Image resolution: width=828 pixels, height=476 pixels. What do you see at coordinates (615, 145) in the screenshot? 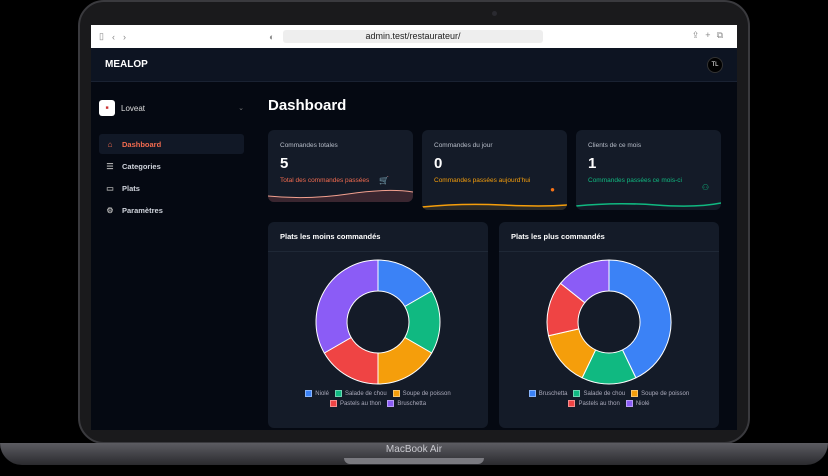
I see `card-title: Clients de ce mois` at bounding box center [615, 145].